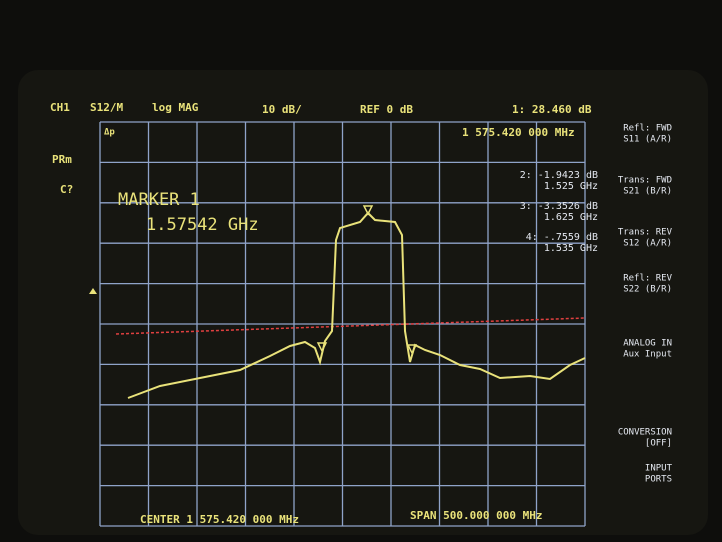  Describe the element at coordinates (386, 109) in the screenshot. I see `reference: REF 0 dB` at that location.